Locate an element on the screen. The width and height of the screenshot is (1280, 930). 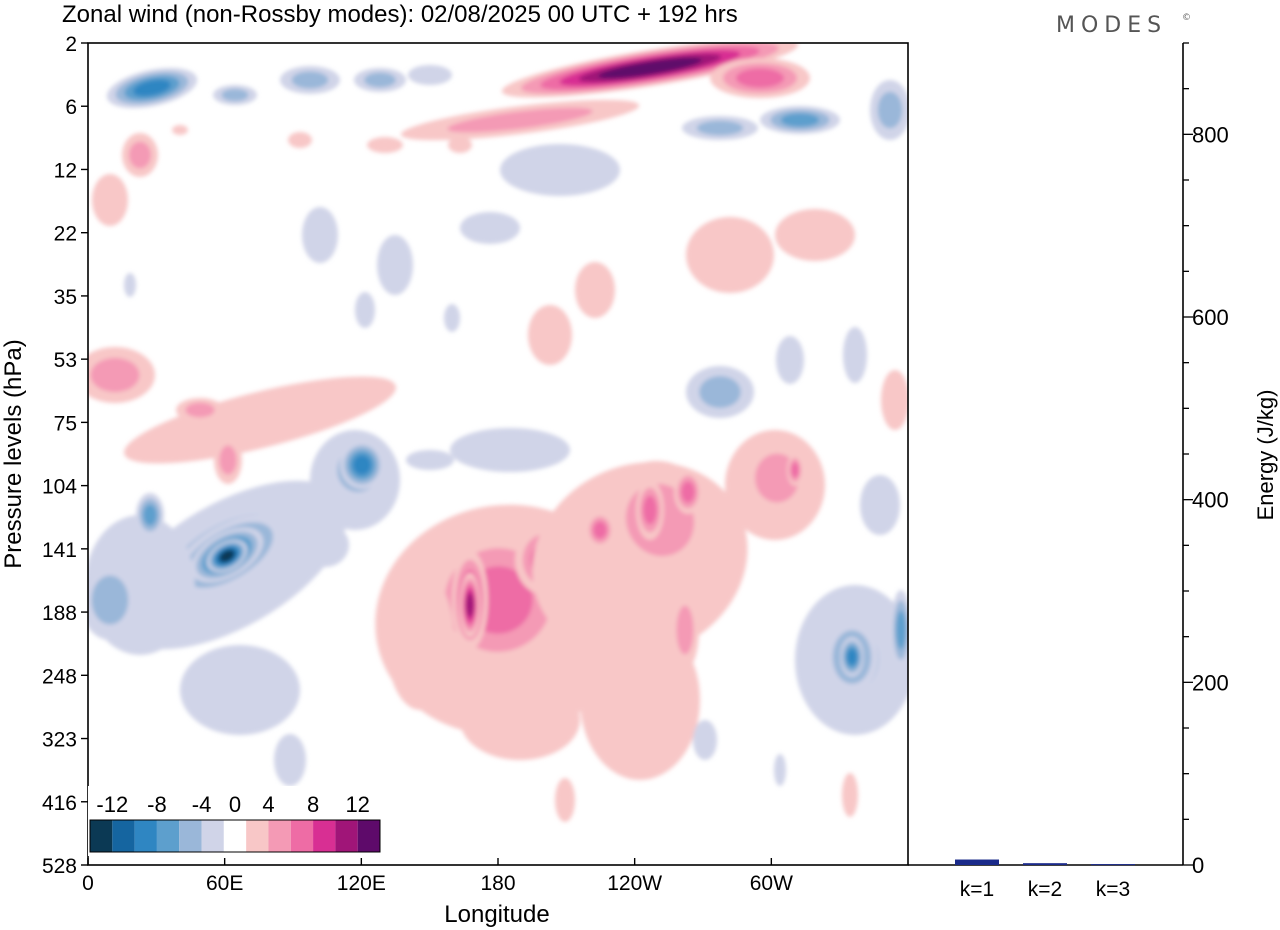
x-tick-label: 120W is located at coordinates (634, 883).